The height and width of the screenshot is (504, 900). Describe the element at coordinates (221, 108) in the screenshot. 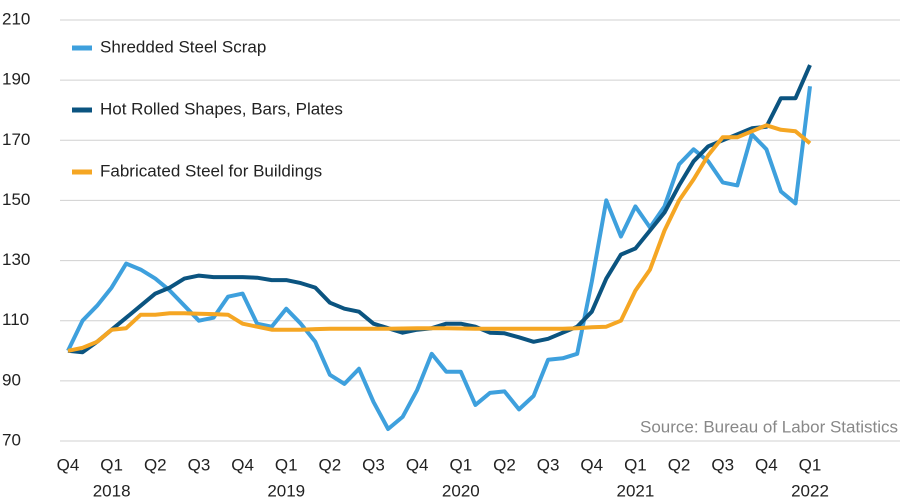

I see `legend-label: Hot Rolled Shapes, Bars, Plates` at that location.